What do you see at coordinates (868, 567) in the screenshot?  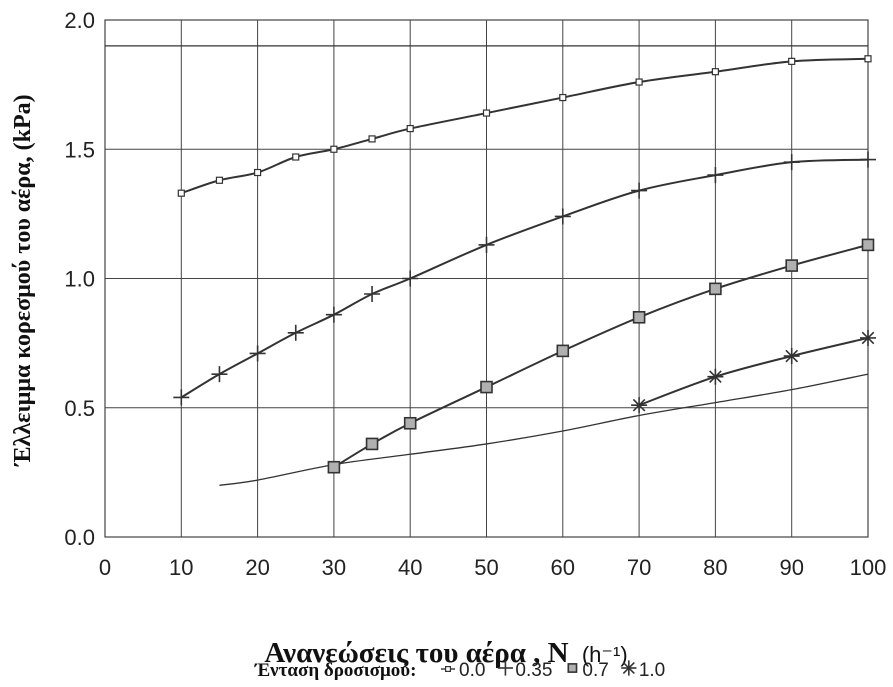 I see `x-tick-label: 100` at bounding box center [868, 567].